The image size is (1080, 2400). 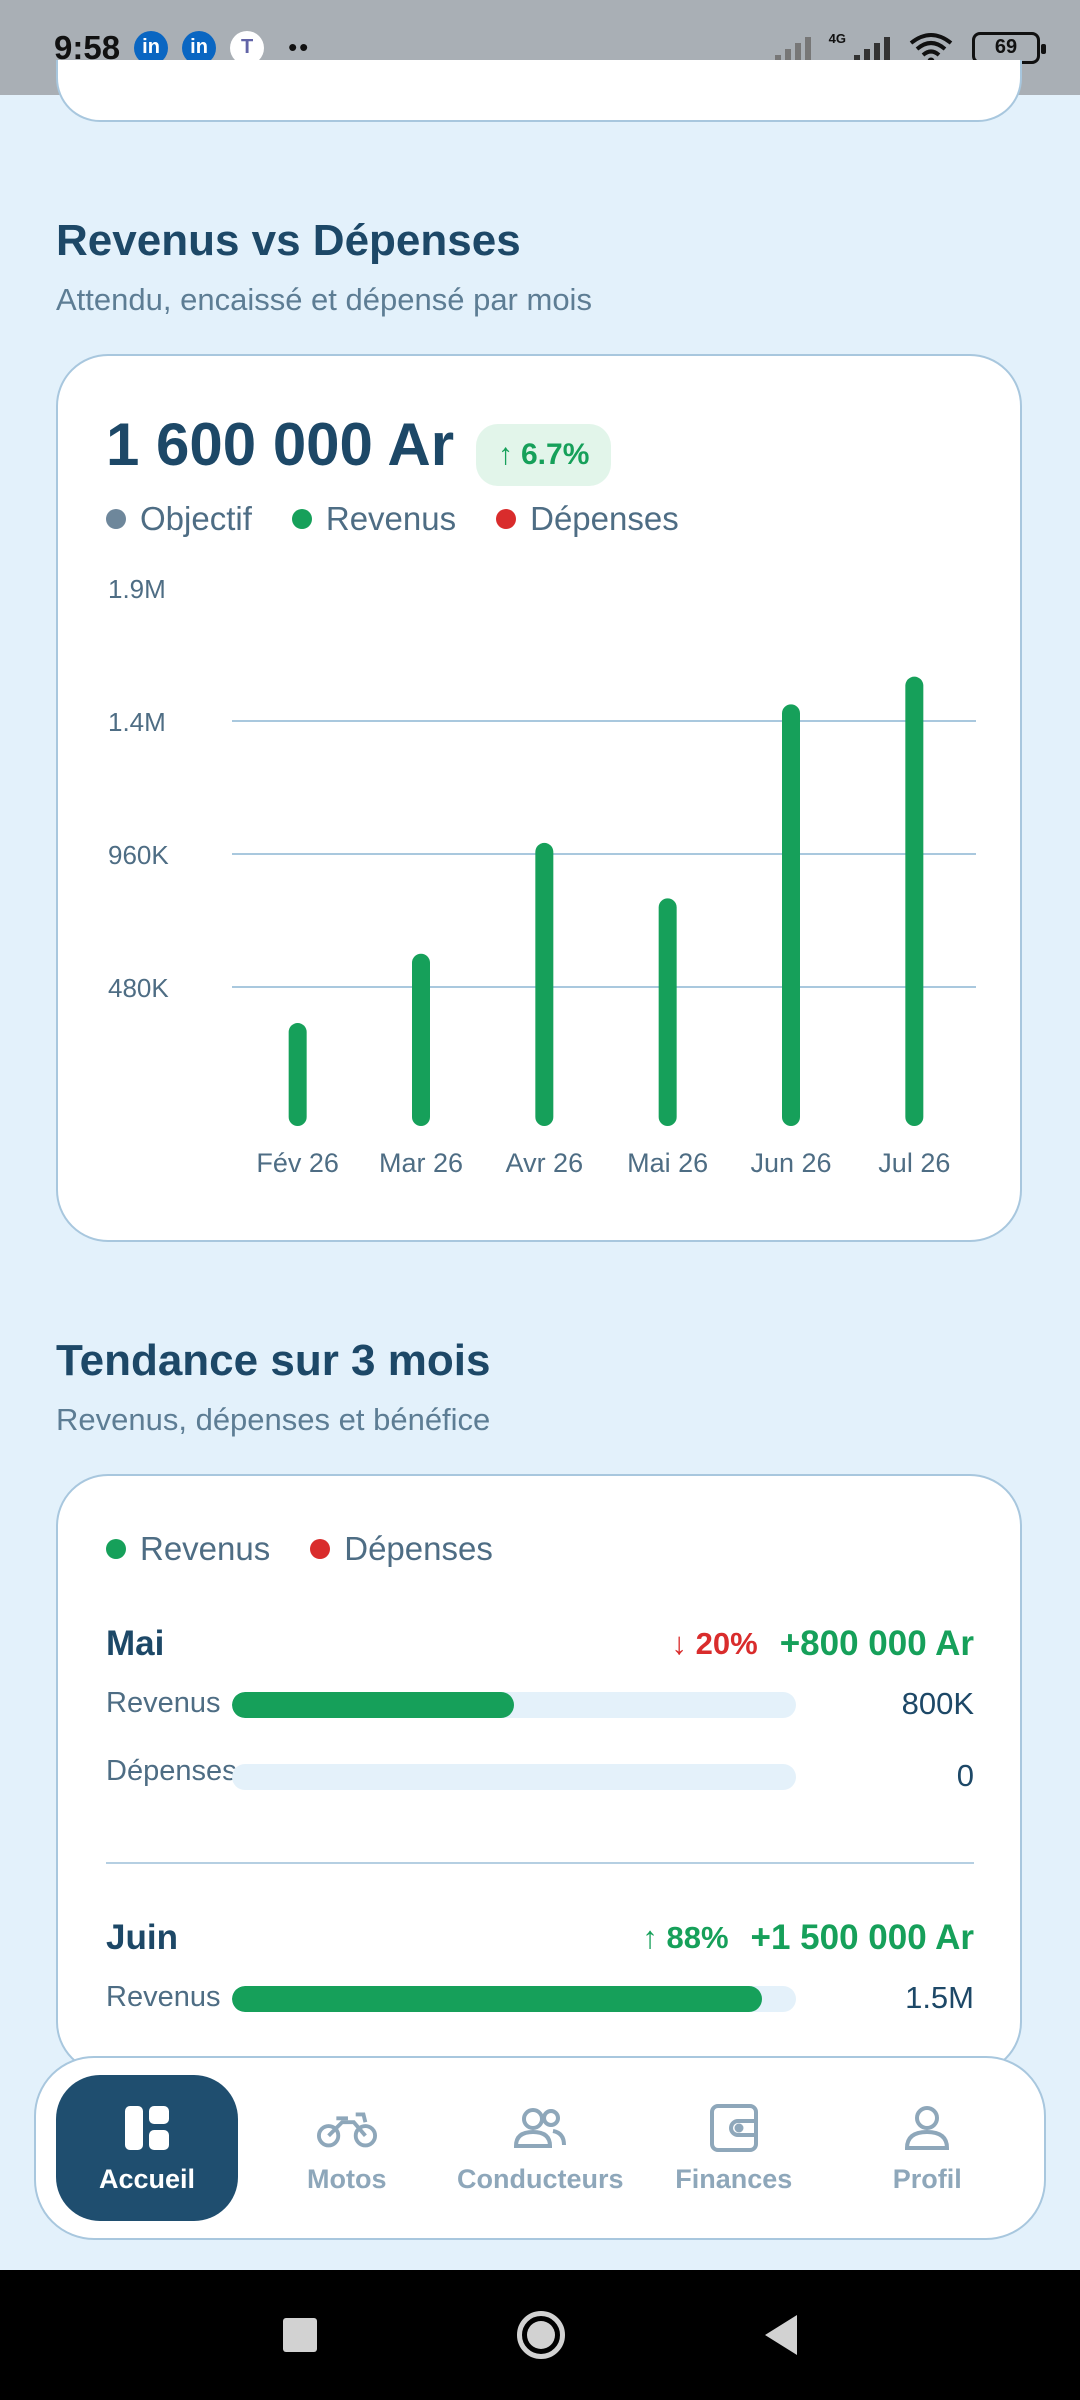 I want to click on nav-profil: Profil, so click(x=928, y=2148).